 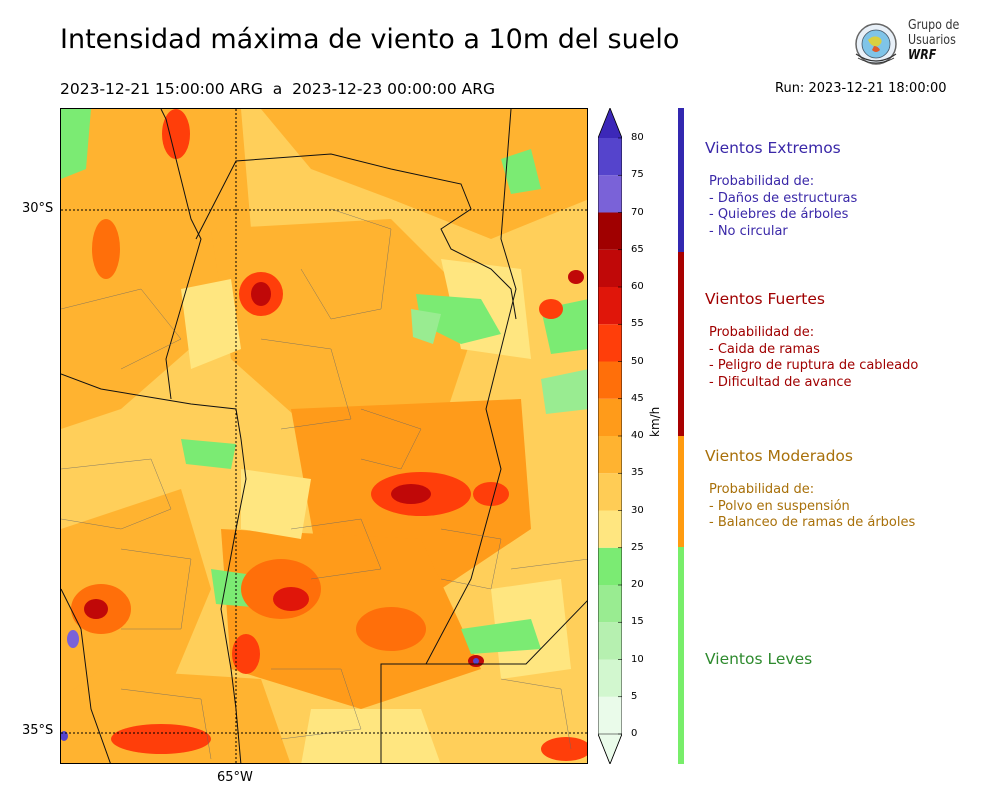 What do you see at coordinates (681, 180) in the screenshot?
I see `severity-bar-extremos` at bounding box center [681, 180].